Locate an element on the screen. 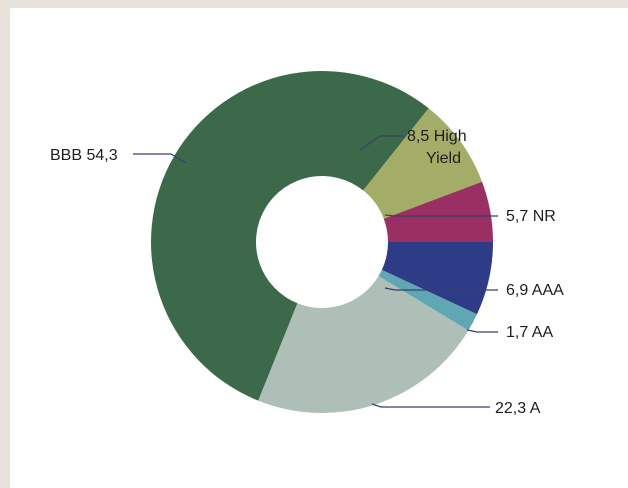 The width and height of the screenshot is (628, 488). leader-line-bbb is located at coordinates (160, 158).